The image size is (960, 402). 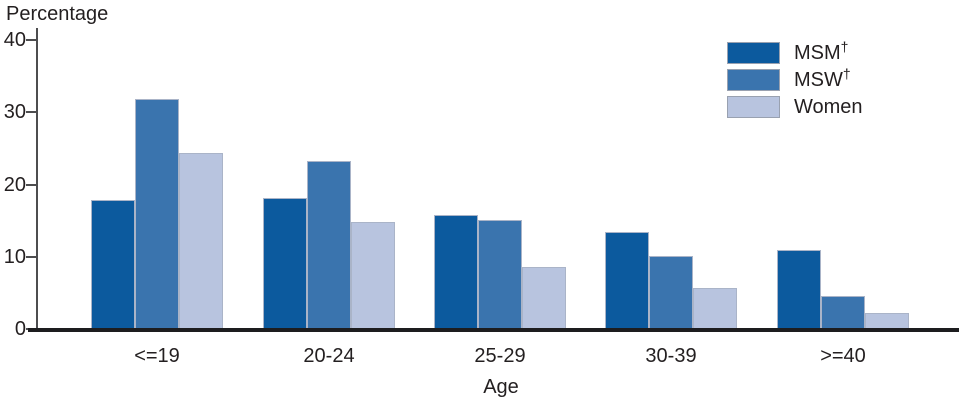 I want to click on legend-item-msw: MSW†, so click(x=795, y=78).